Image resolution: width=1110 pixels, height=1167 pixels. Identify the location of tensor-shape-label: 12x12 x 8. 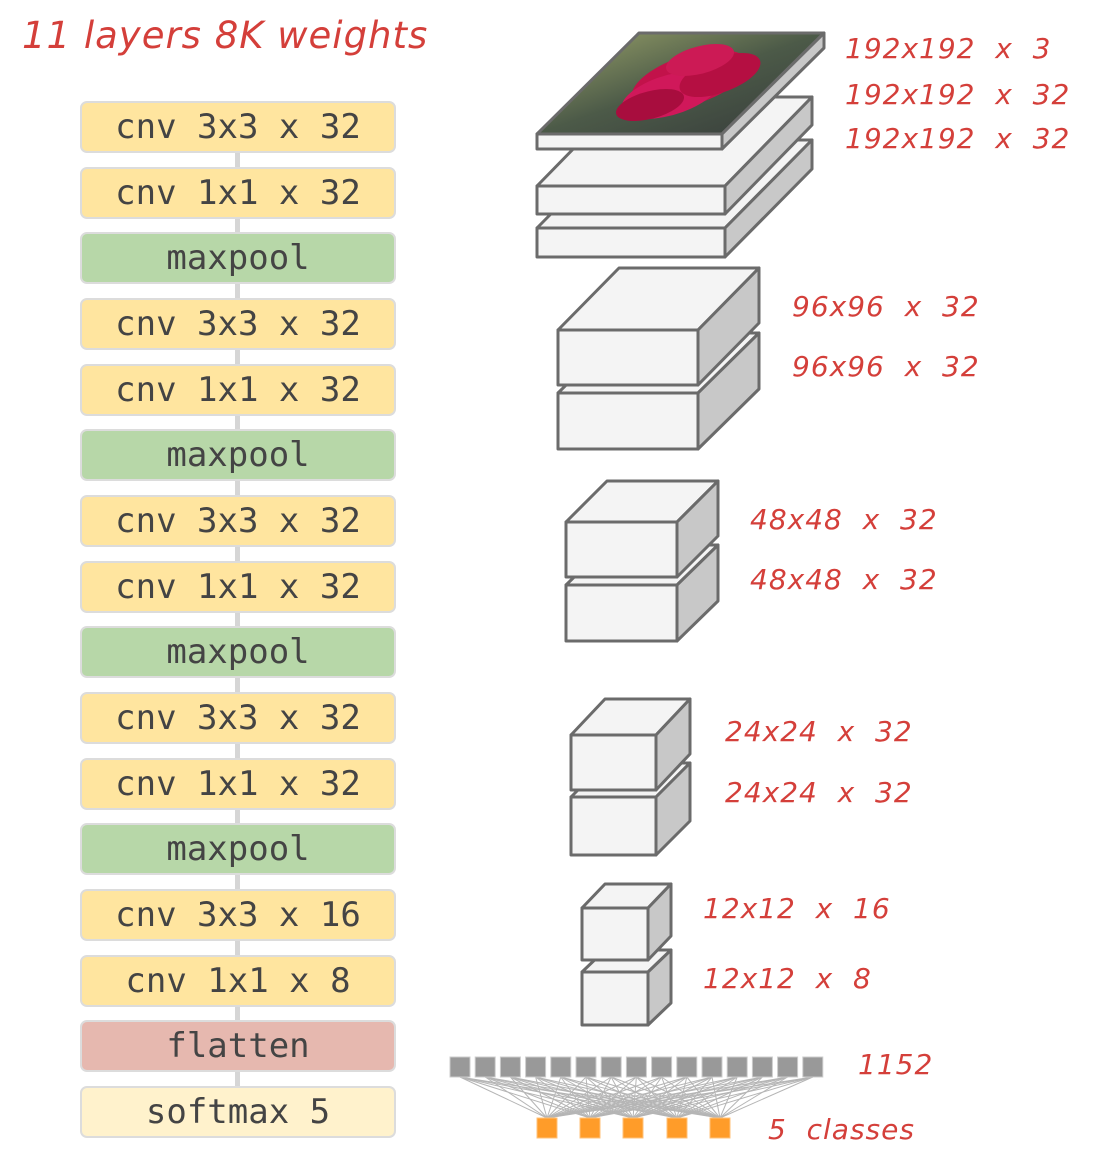
(787, 978).